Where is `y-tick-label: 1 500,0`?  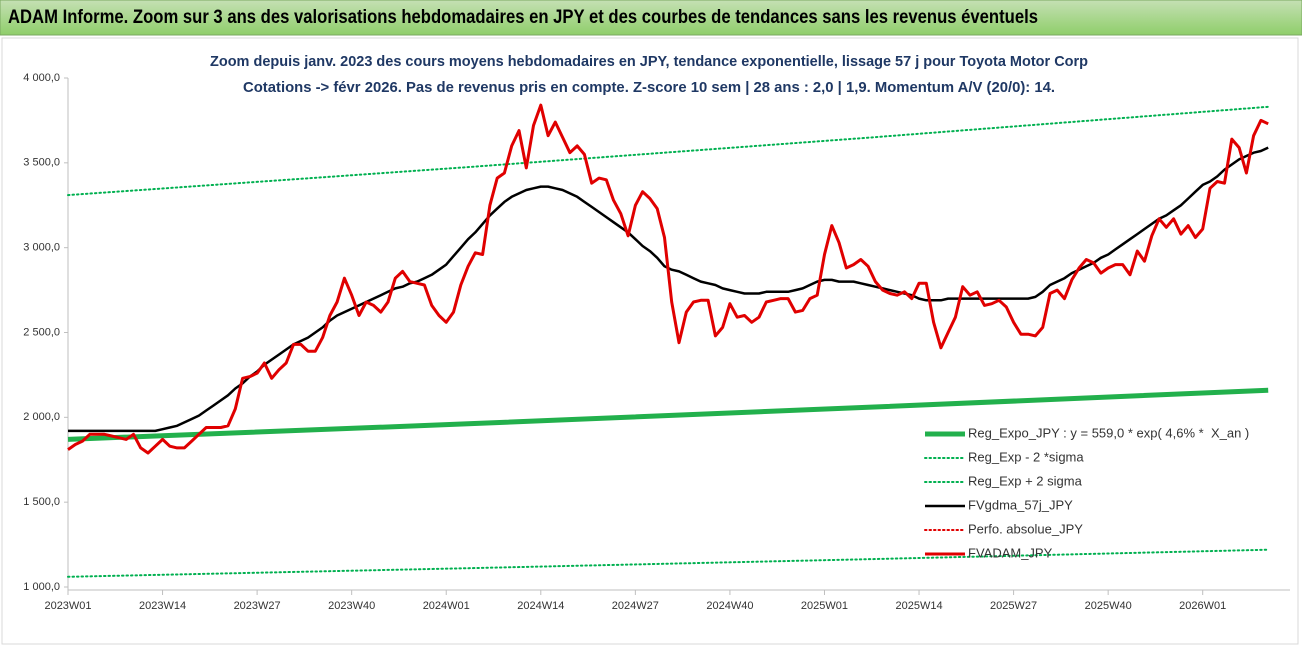 y-tick-label: 1 500,0 is located at coordinates (41, 502).